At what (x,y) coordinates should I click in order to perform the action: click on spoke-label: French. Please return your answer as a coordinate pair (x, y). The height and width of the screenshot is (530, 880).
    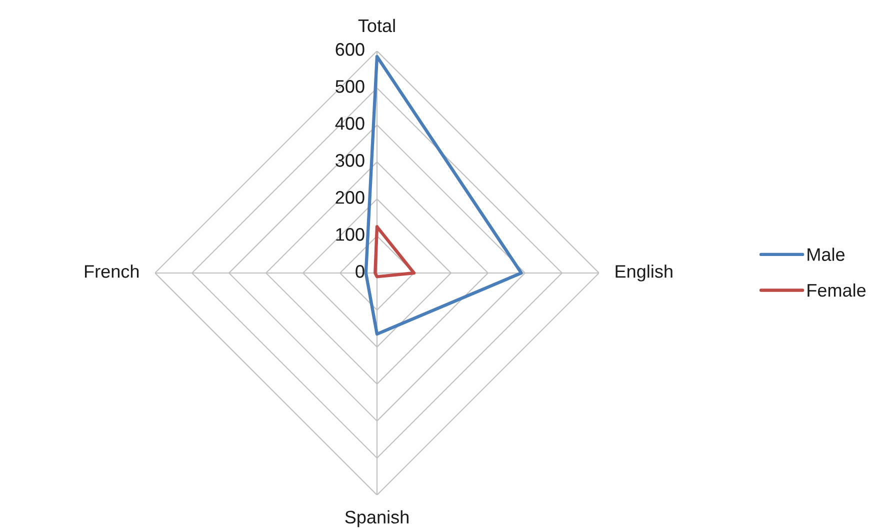
    Looking at the image, I should click on (112, 271).